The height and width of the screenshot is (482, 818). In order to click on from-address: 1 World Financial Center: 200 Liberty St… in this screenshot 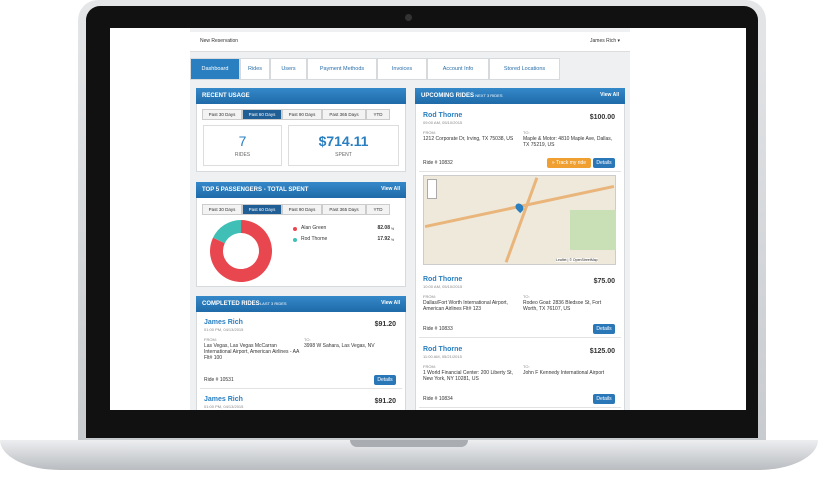, I will do `click(468, 376)`.